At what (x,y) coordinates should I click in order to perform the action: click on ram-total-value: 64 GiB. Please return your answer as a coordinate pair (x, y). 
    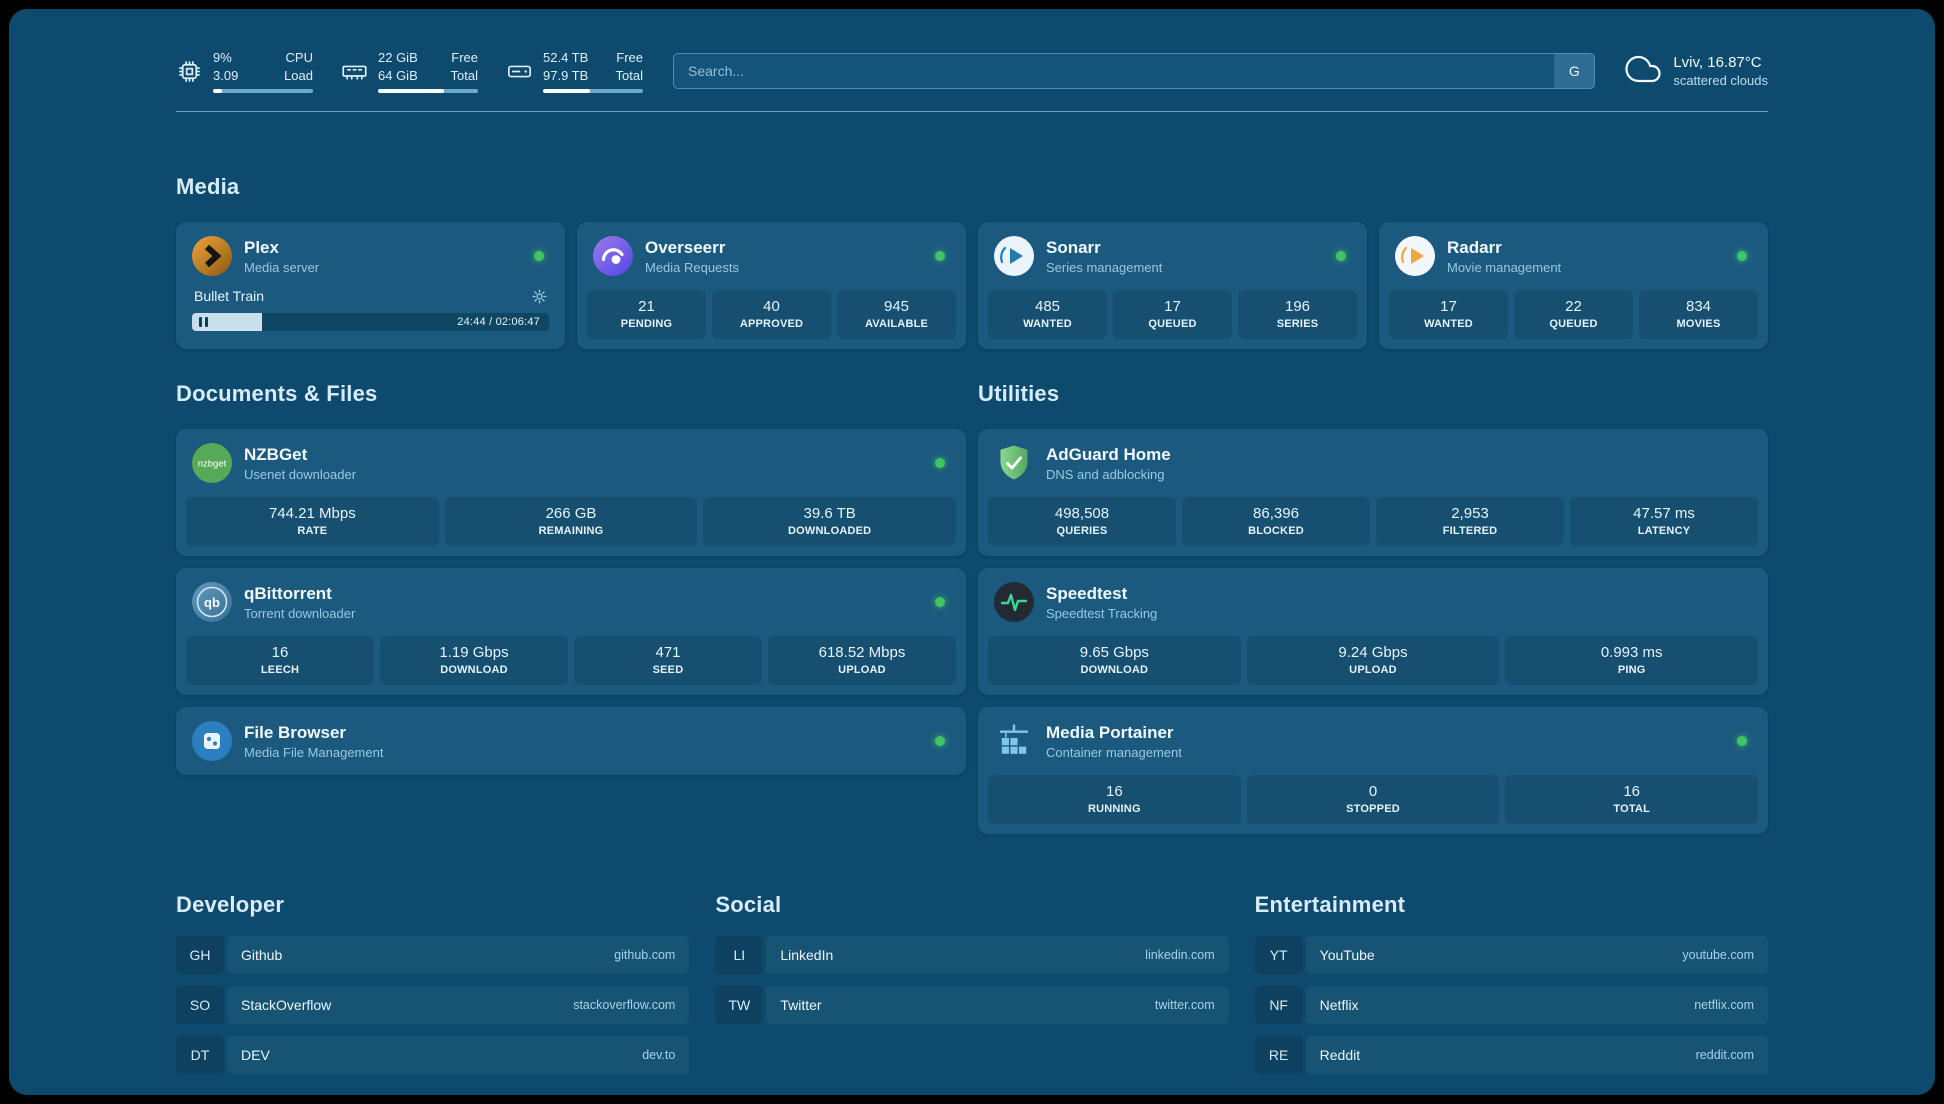
    Looking at the image, I should click on (398, 76).